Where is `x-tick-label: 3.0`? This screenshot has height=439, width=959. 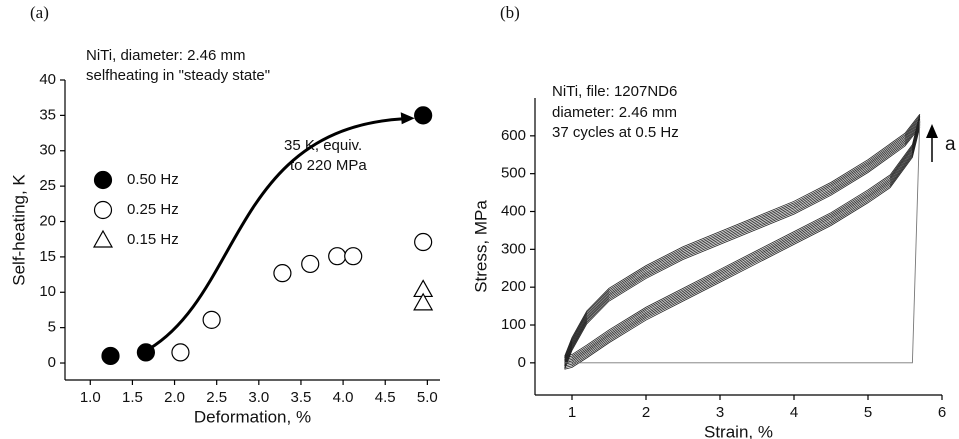
x-tick-label: 3.0 is located at coordinates (258, 397).